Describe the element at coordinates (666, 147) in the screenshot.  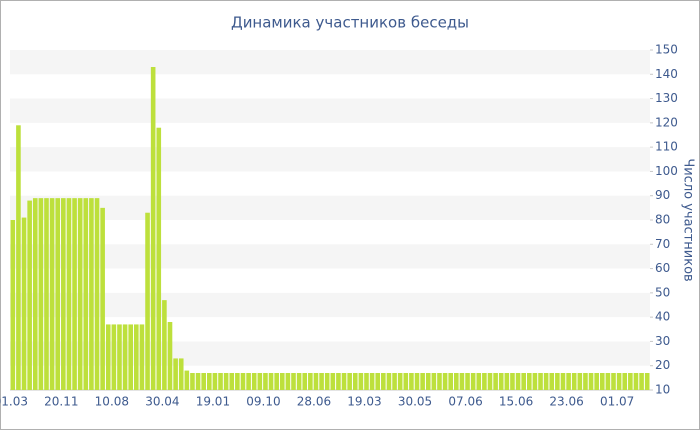
I see `y-tick-label: 110` at that location.